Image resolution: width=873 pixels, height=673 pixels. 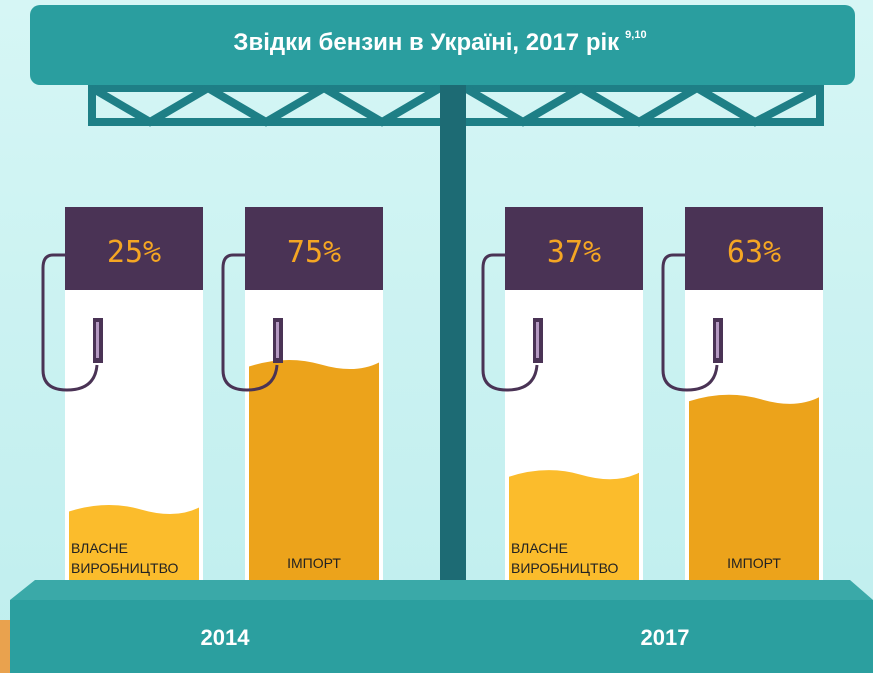 I want to click on value-label: 25%, so click(x=134, y=252).